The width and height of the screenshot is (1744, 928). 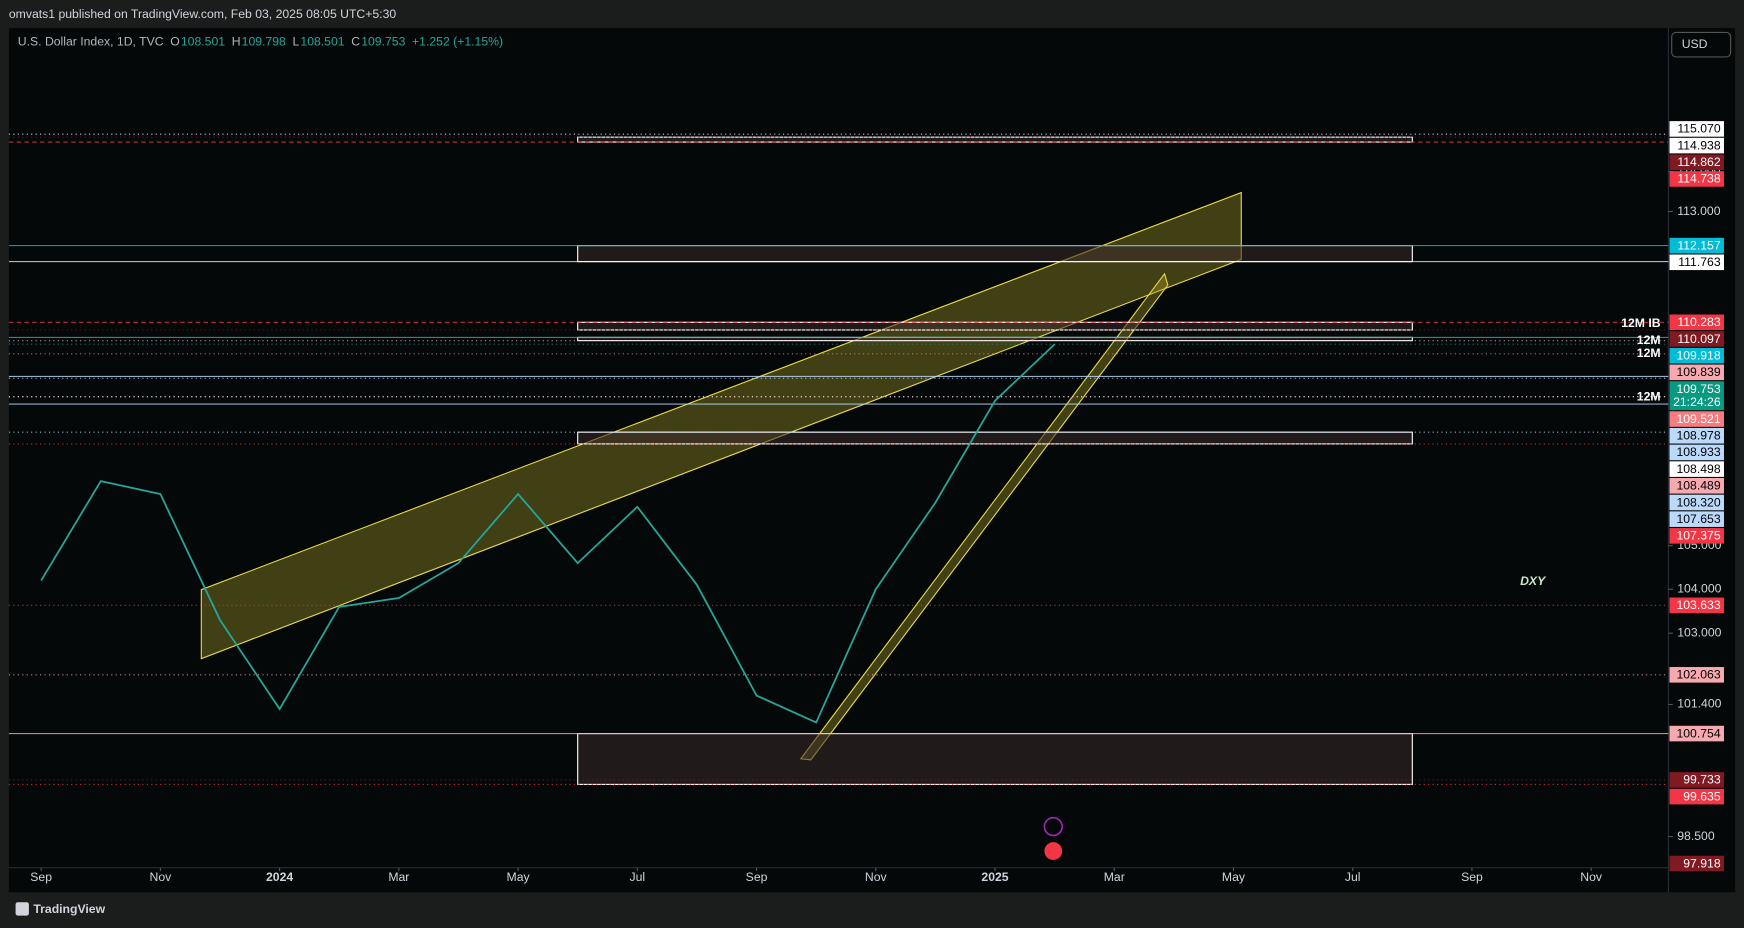 I want to click on brand-name: TradingView, so click(x=69, y=909).